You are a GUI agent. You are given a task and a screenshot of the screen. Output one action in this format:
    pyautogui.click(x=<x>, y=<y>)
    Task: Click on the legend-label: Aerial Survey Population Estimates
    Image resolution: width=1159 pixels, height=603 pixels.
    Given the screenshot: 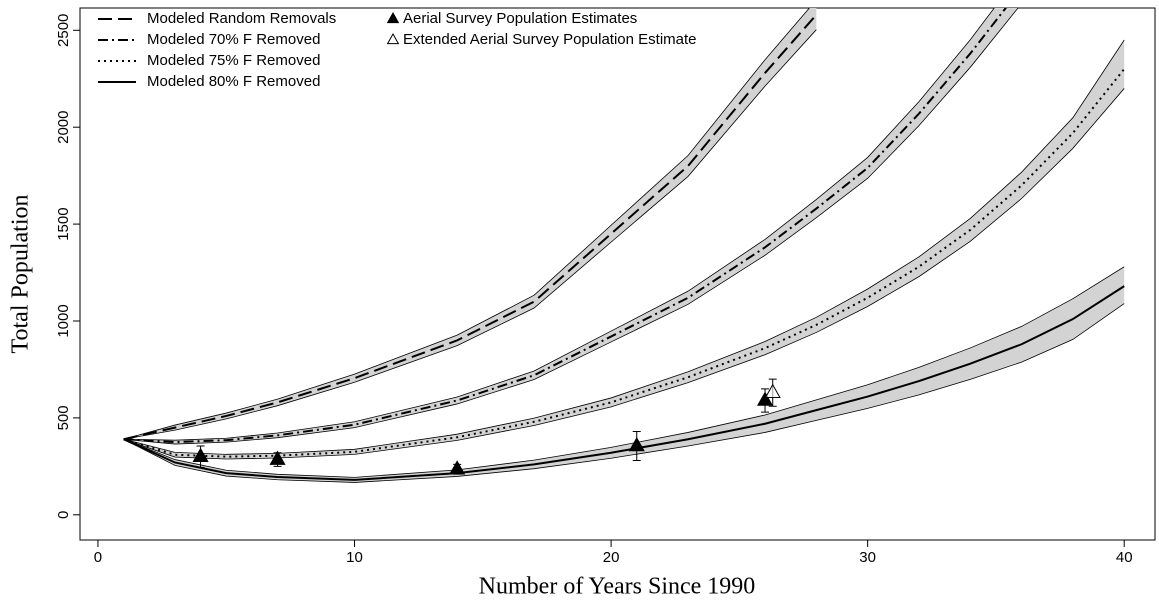 What is the action you would take?
    pyautogui.click(x=520, y=18)
    